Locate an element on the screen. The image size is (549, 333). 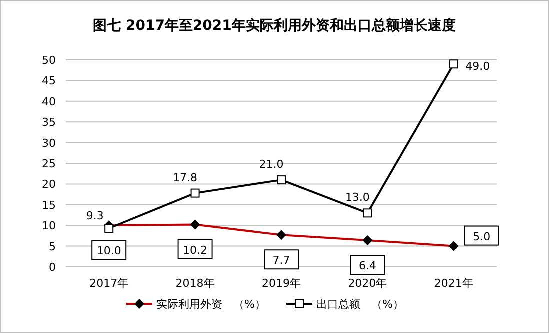
legend-label: 实际利用外资 （%） is located at coordinates (211, 304).